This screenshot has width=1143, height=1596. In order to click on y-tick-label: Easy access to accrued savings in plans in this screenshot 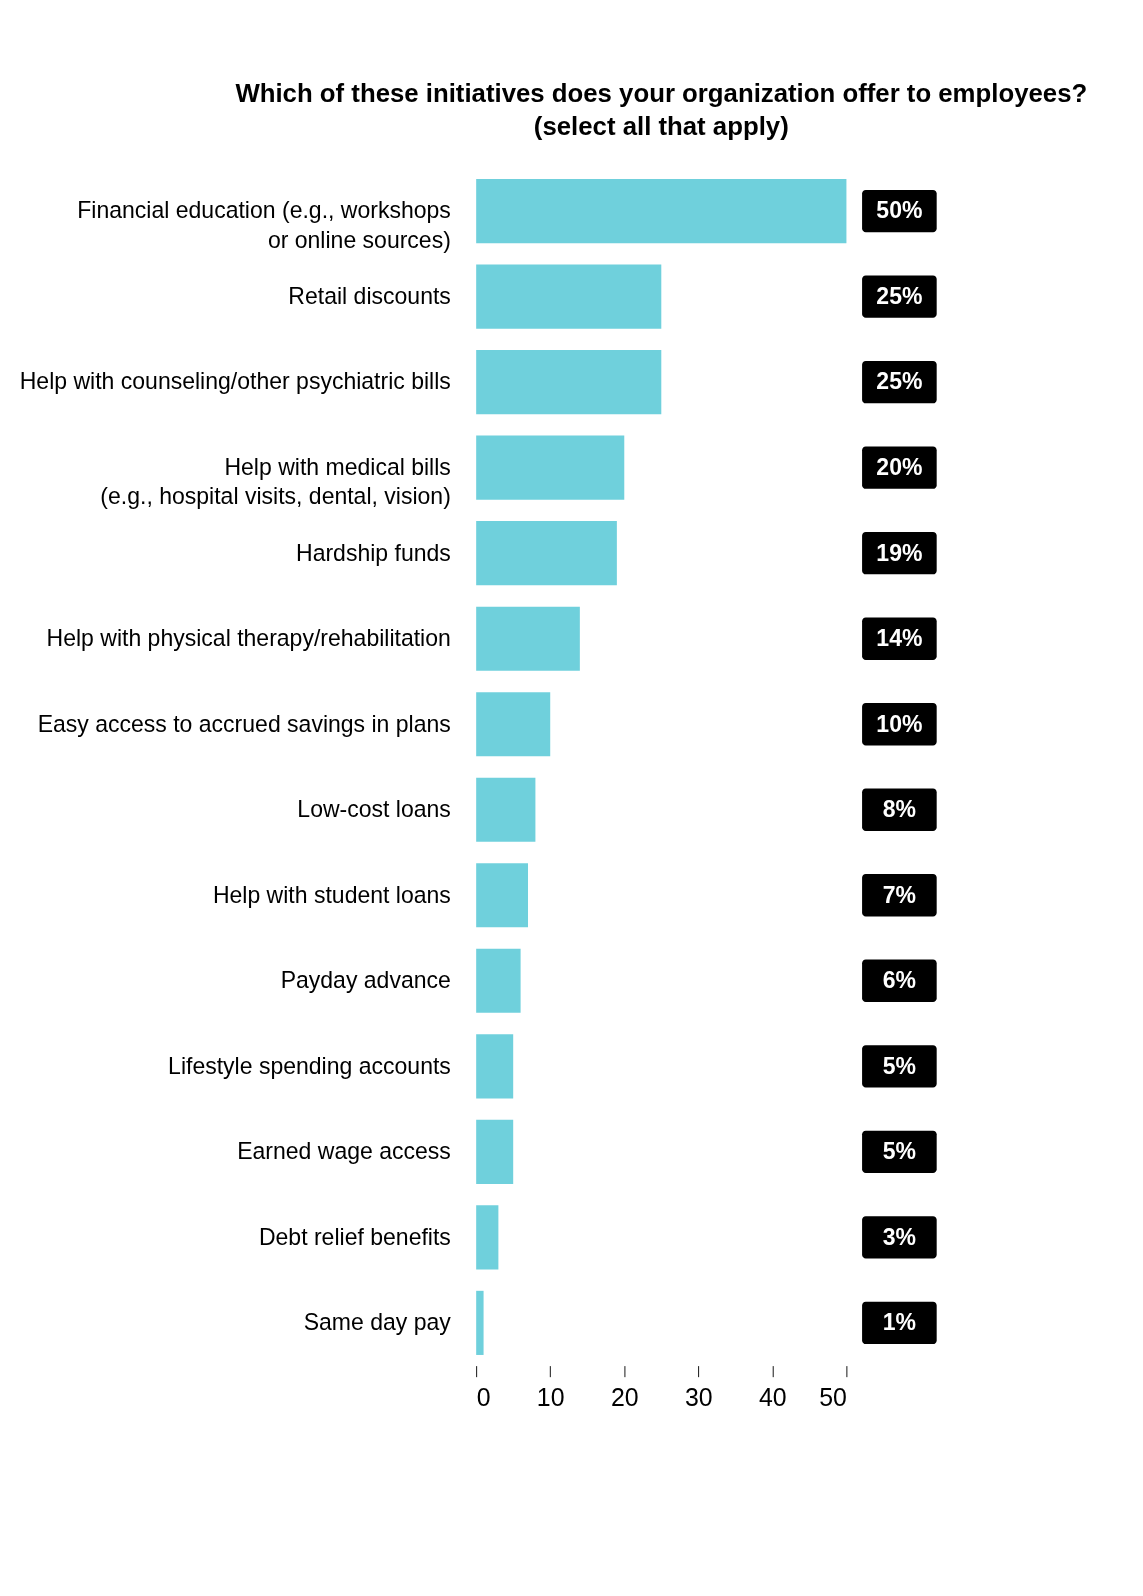, I will do `click(244, 723)`.